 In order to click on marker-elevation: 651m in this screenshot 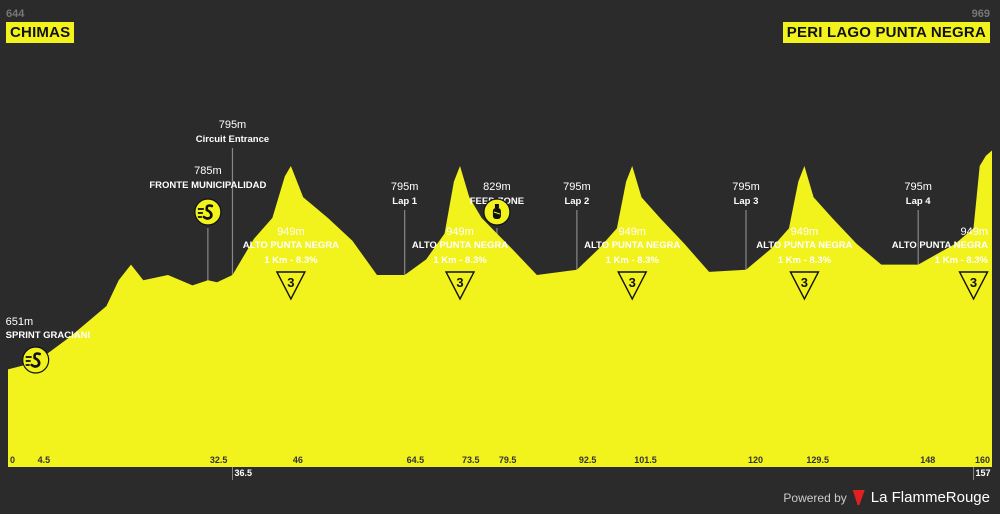, I will do `click(20, 322)`.